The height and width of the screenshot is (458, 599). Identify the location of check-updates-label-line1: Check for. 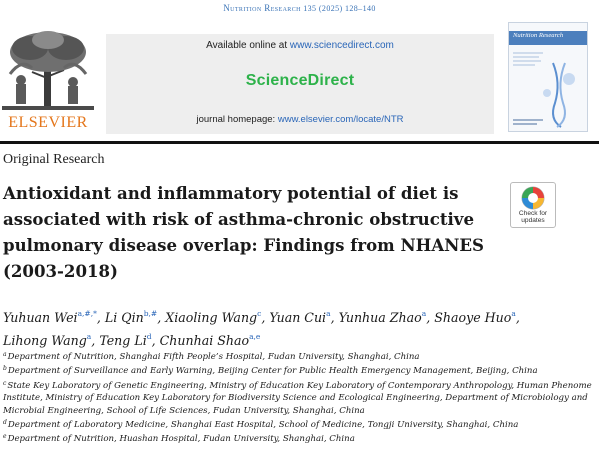
(533, 213).